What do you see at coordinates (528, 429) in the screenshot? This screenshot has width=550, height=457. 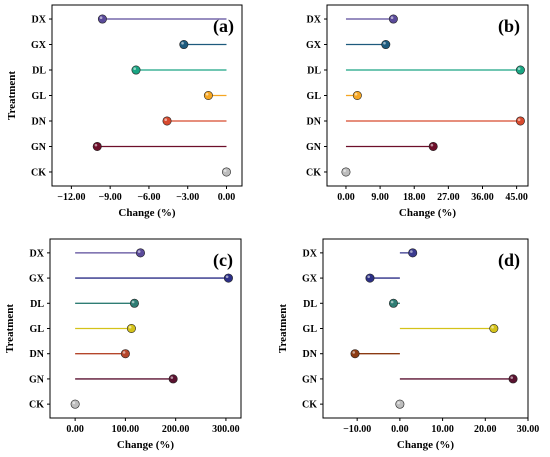 I see `x-tick-label: 30.00` at bounding box center [528, 429].